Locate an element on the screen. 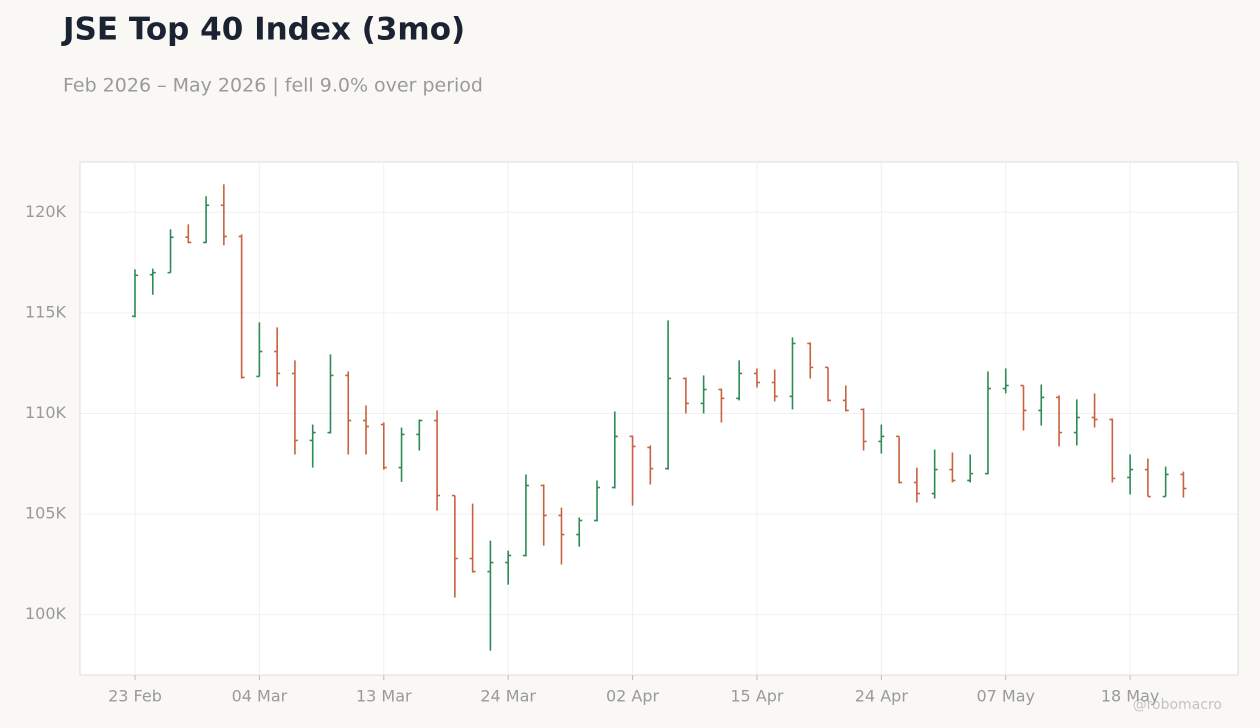 Image resolution: width=1260 pixels, height=728 pixels. x-tick-label: 24 Mar is located at coordinates (508, 696).